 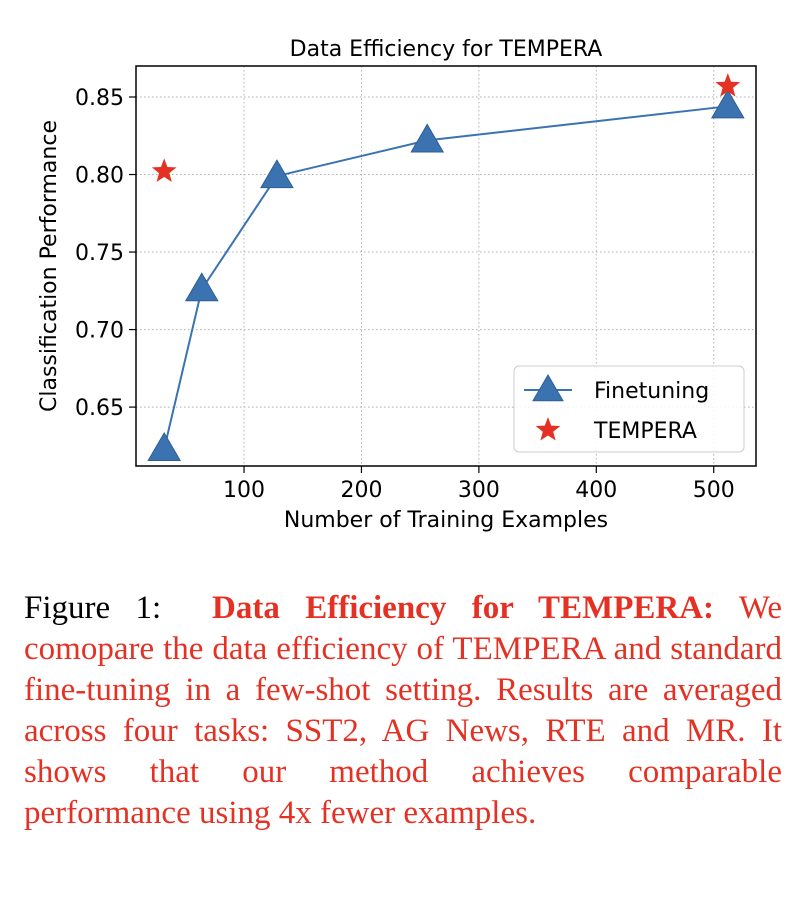 I want to click on x-tick-label: 400, so click(x=596, y=490).